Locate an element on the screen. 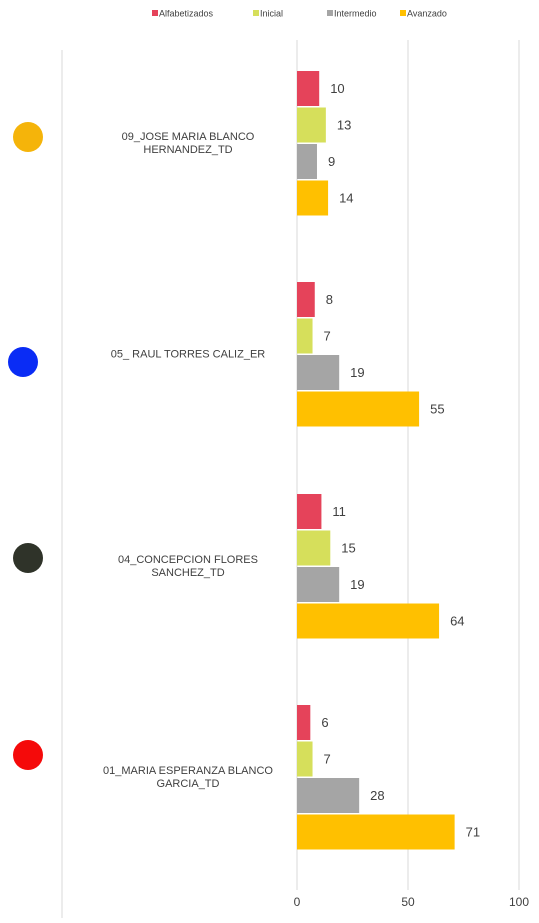  x-tick-label: 0 is located at coordinates (297, 902).